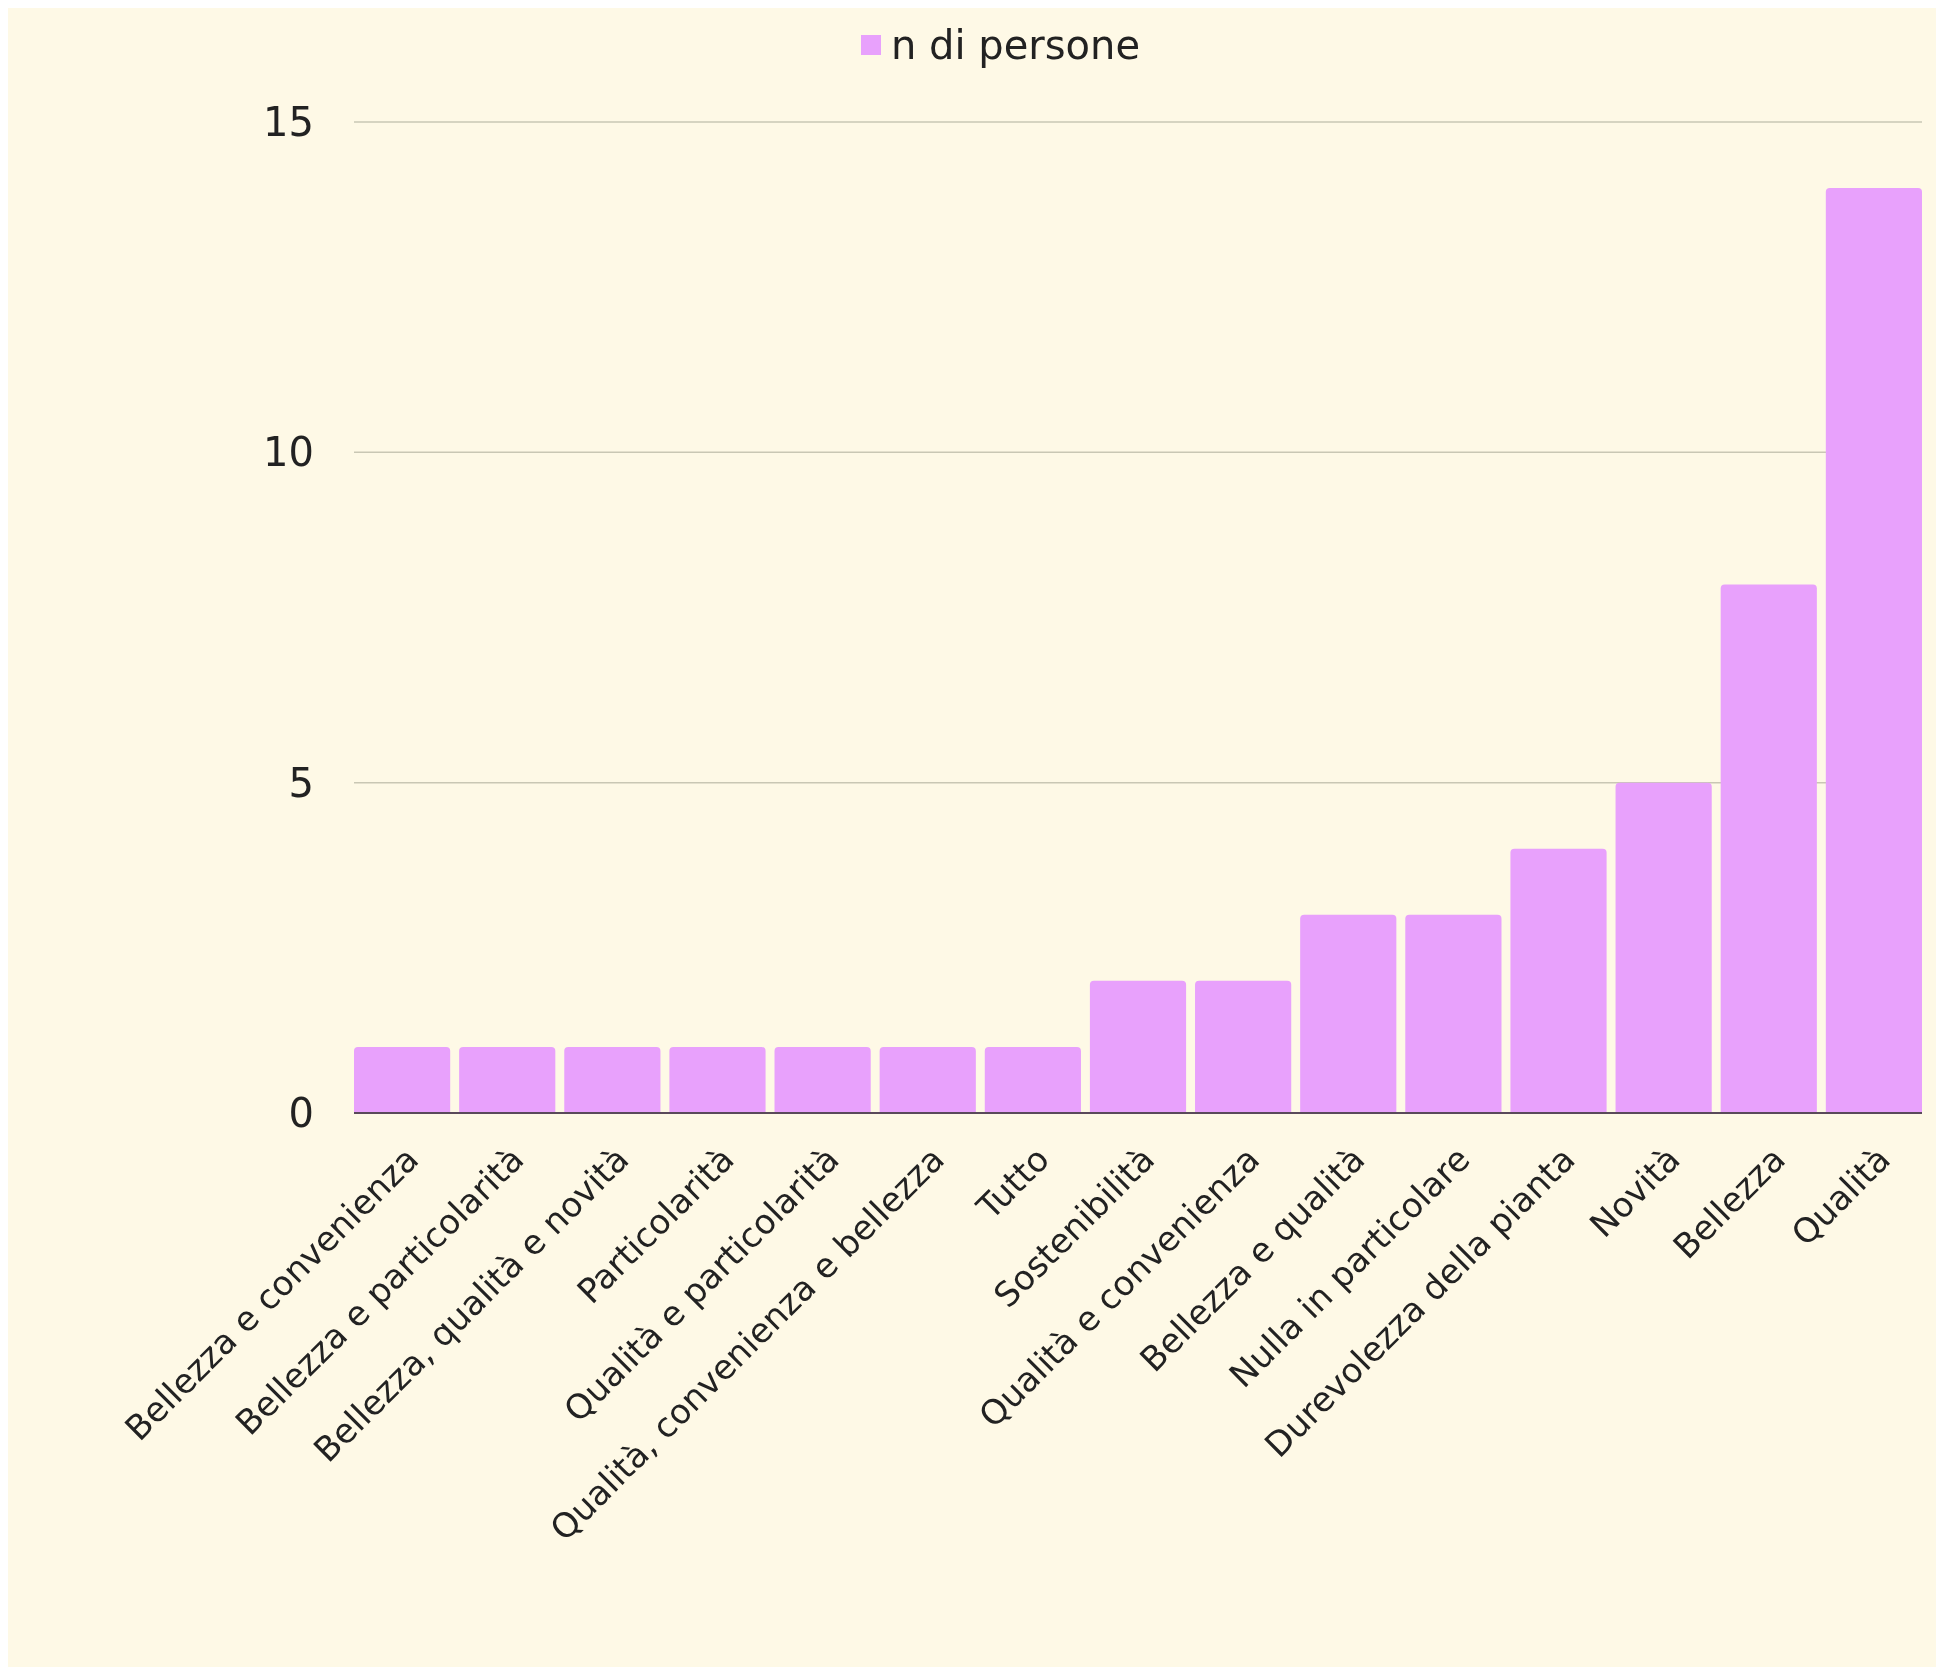 This screenshot has width=1936, height=1667. What do you see at coordinates (288, 122) in the screenshot?
I see `y-tick-label: 15` at bounding box center [288, 122].